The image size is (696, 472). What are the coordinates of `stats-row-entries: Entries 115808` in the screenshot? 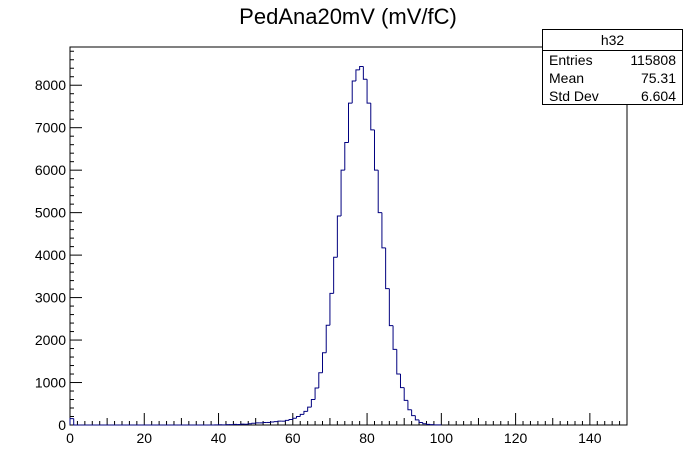 It's located at (612, 60).